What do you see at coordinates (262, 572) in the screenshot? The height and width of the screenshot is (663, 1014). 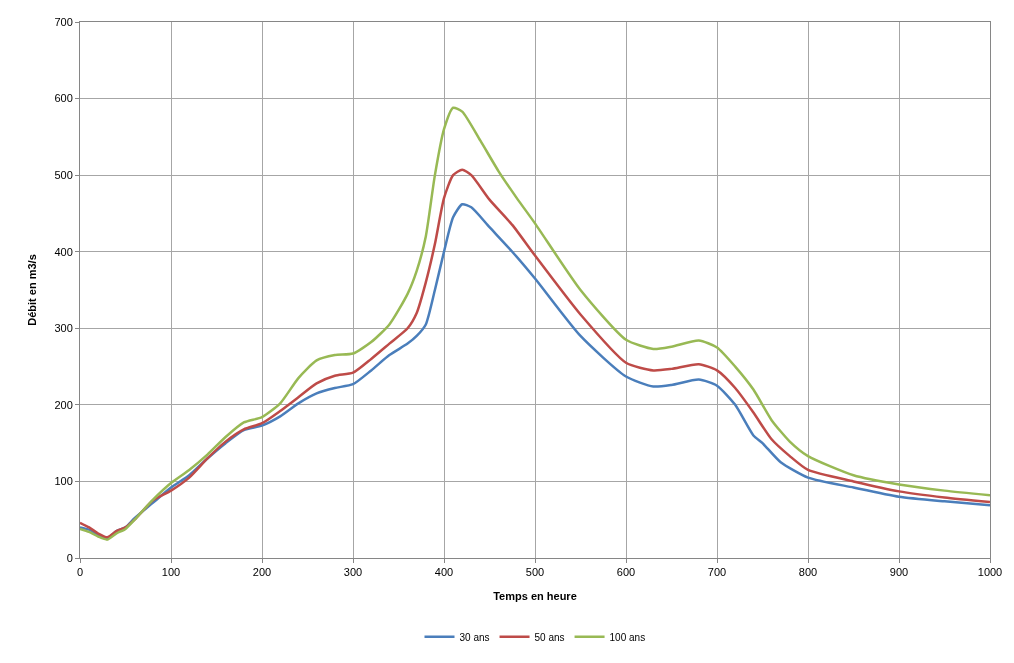 I see `x-tick-label: 200` at bounding box center [262, 572].